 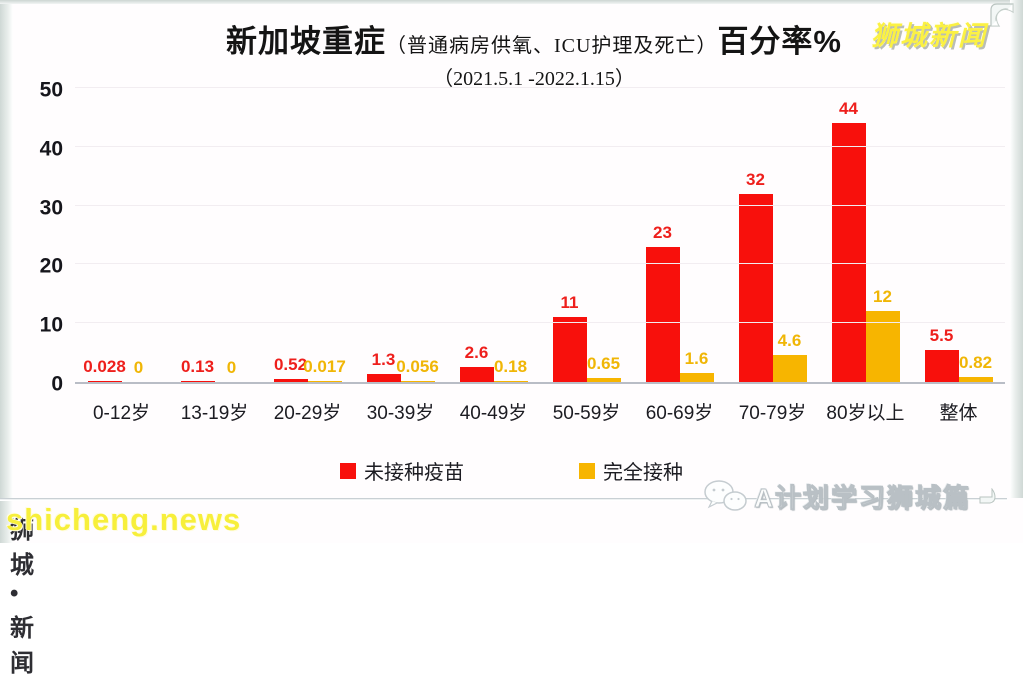 I want to click on divider-line, so click(x=503, y=499).